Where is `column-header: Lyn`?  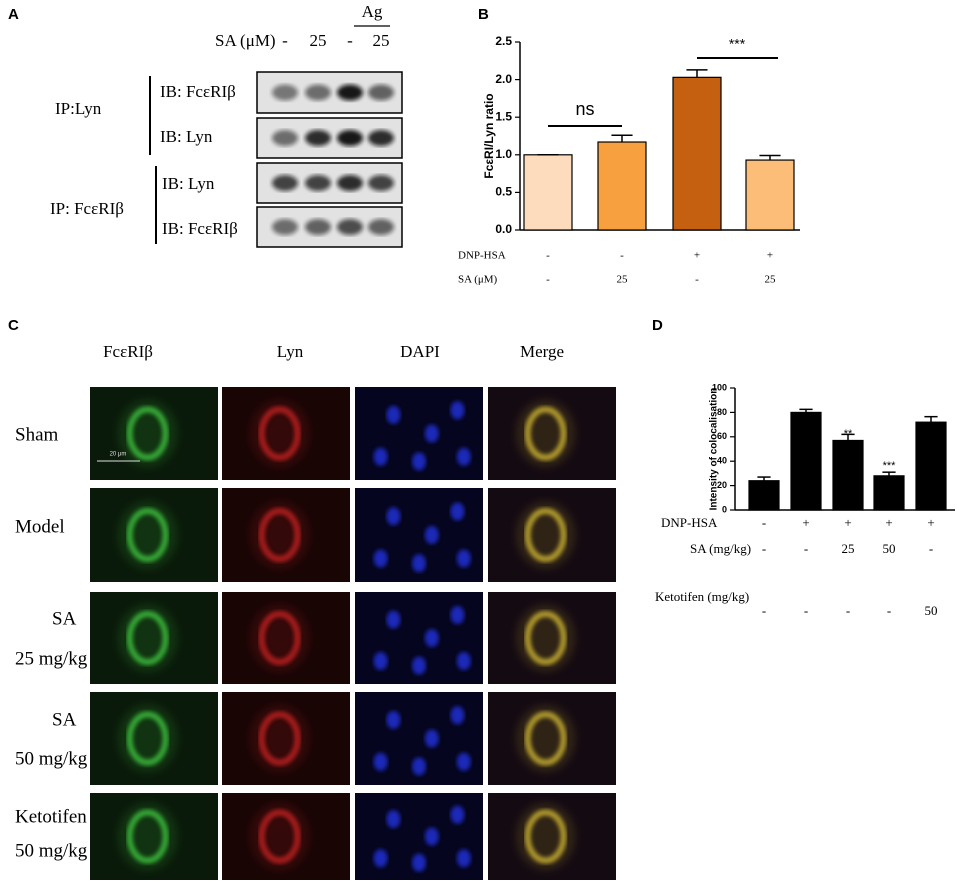 column-header: Lyn is located at coordinates (290, 351).